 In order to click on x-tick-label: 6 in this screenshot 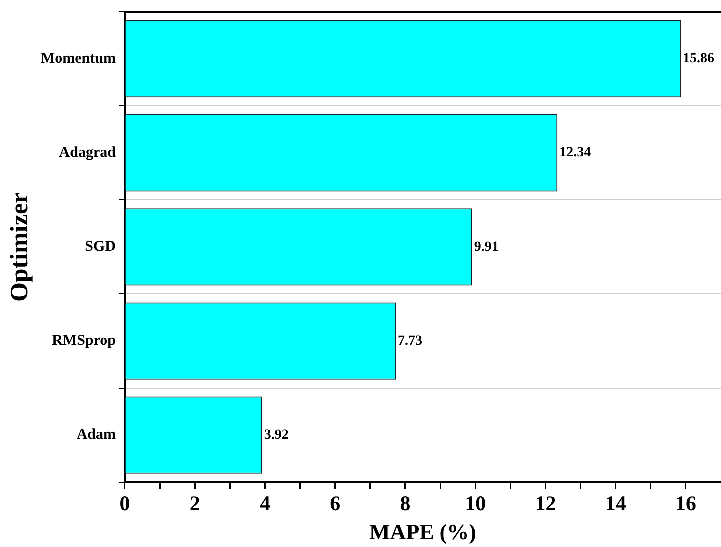, I will do `click(335, 503)`.